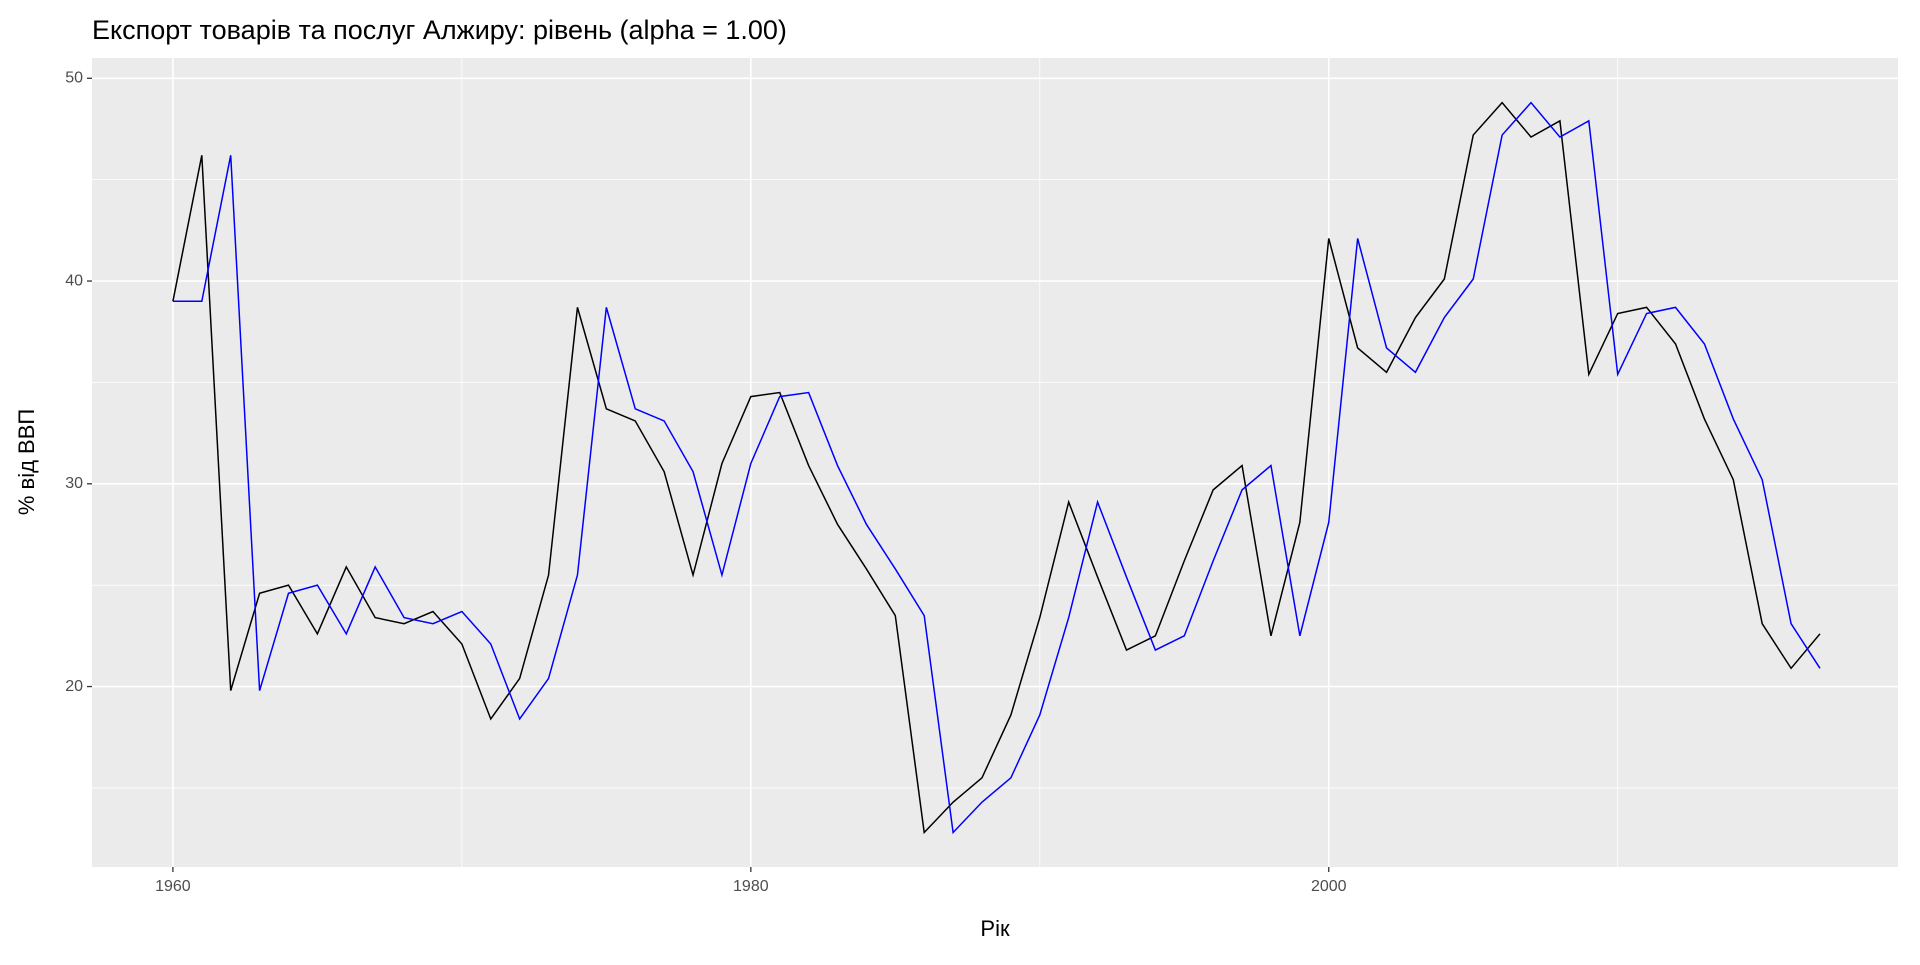 The image size is (1920, 965). I want to click on y-tick-label: 20, so click(74, 686).